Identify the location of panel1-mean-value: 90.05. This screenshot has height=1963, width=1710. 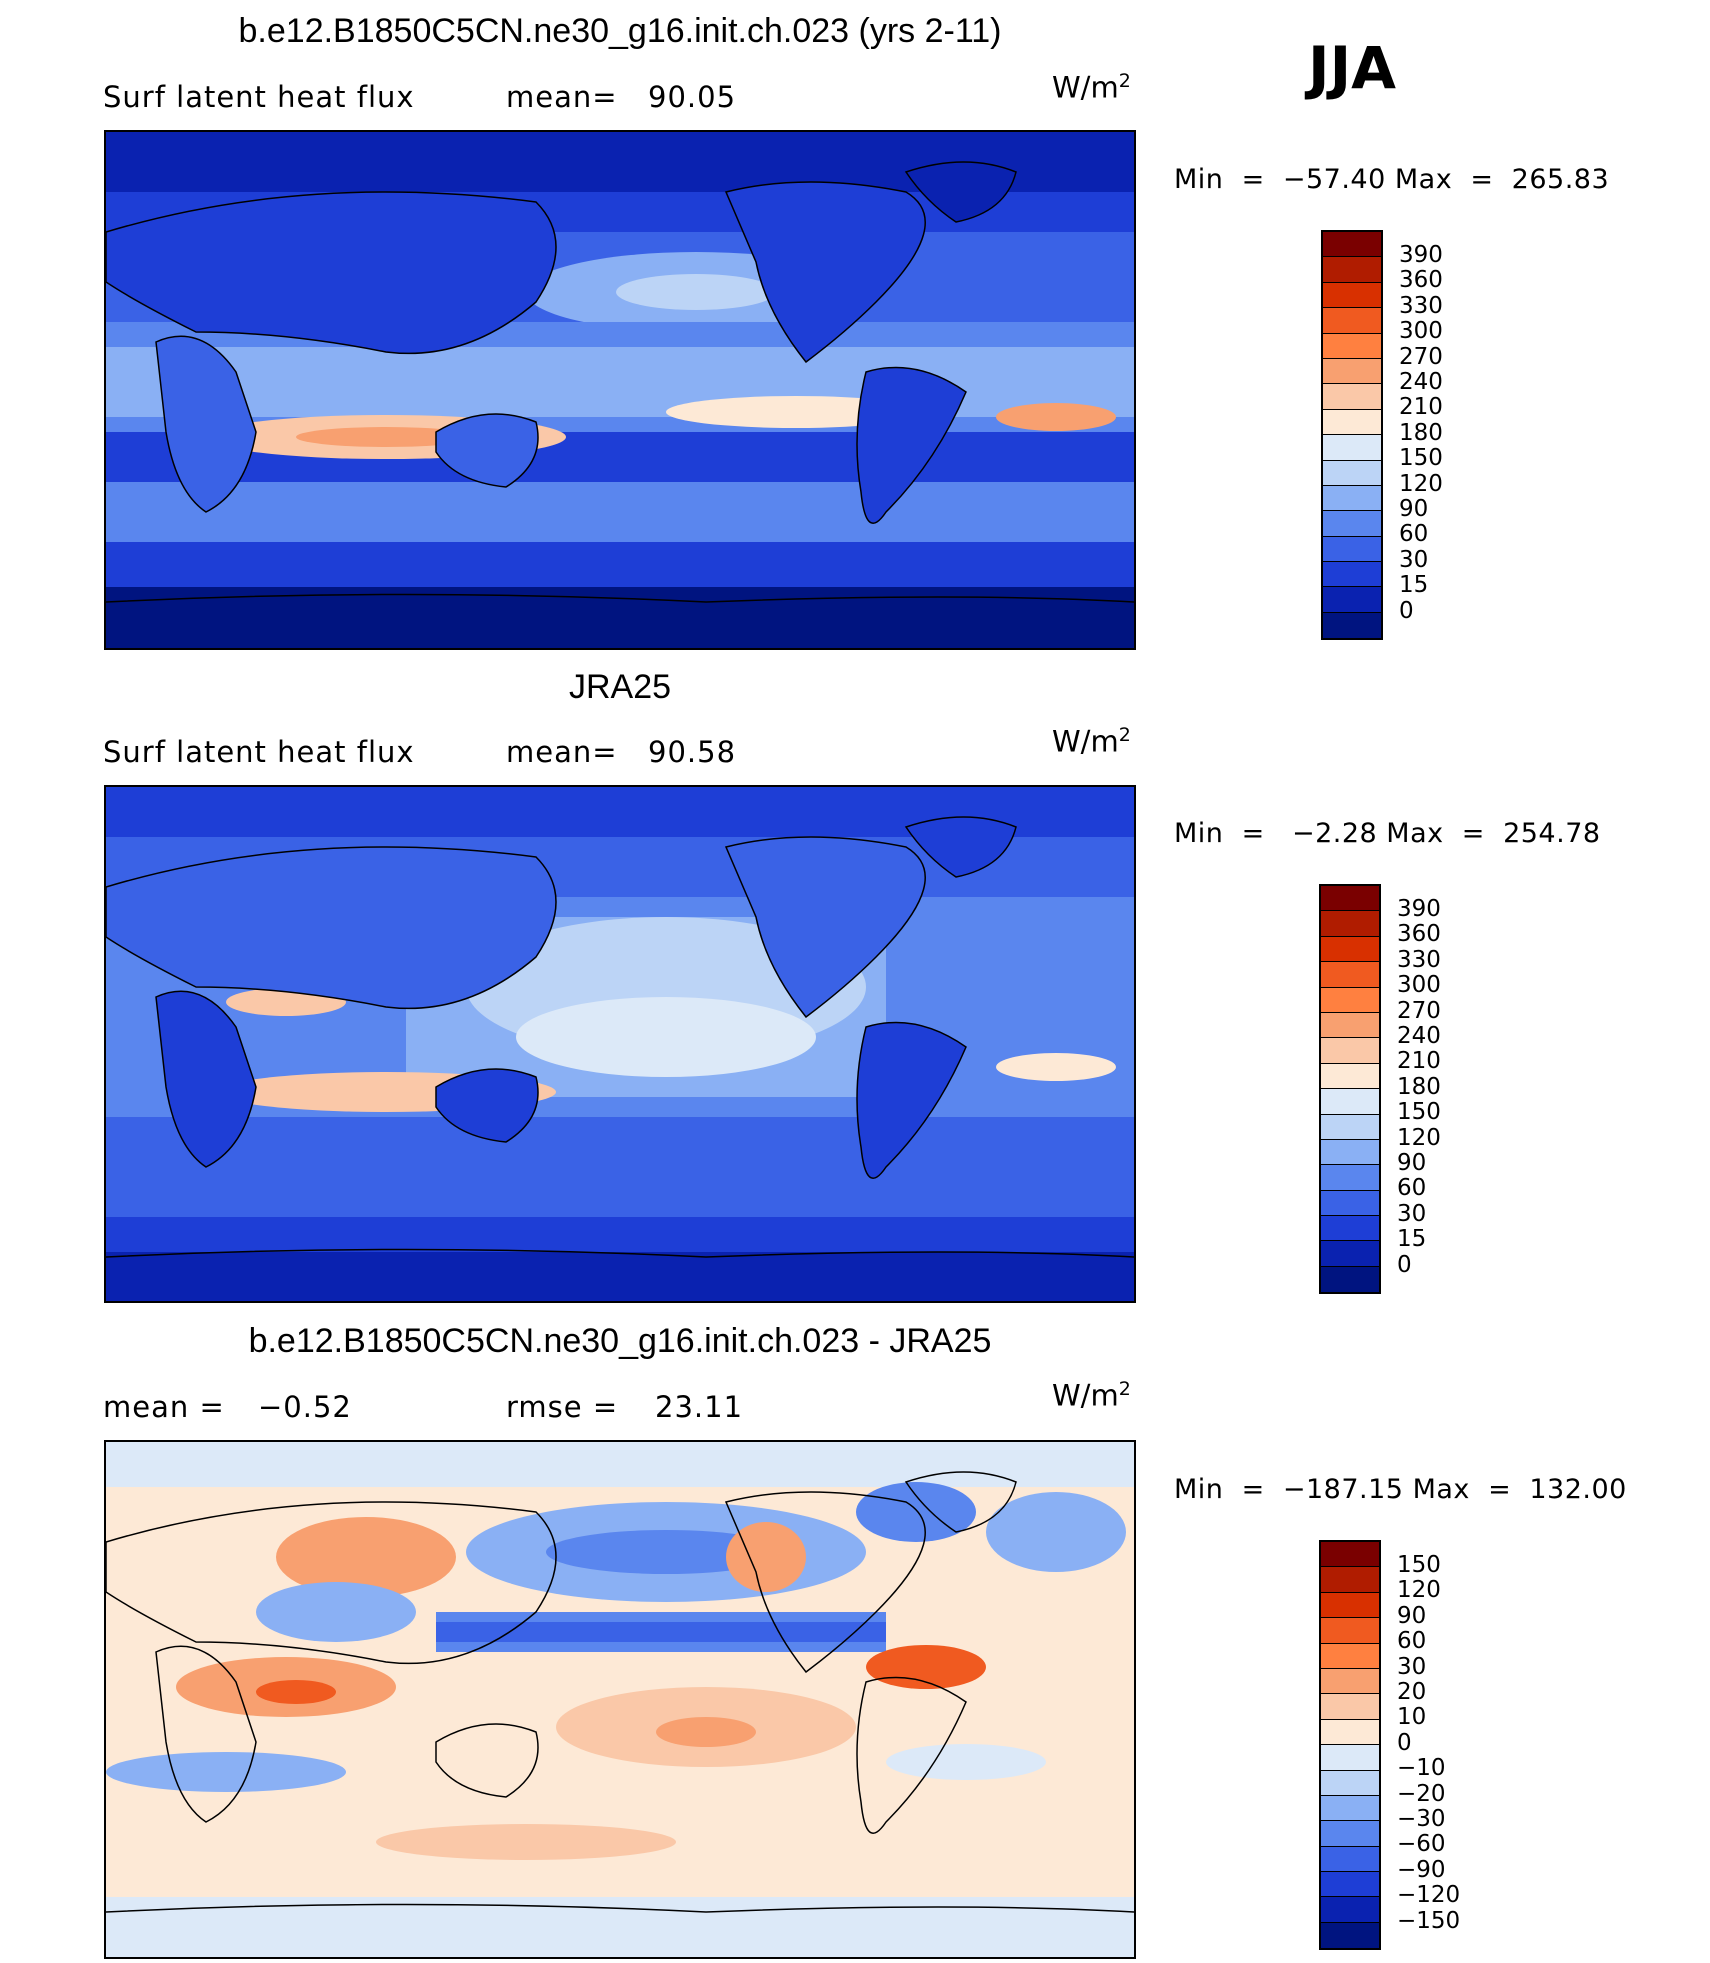
(692, 97).